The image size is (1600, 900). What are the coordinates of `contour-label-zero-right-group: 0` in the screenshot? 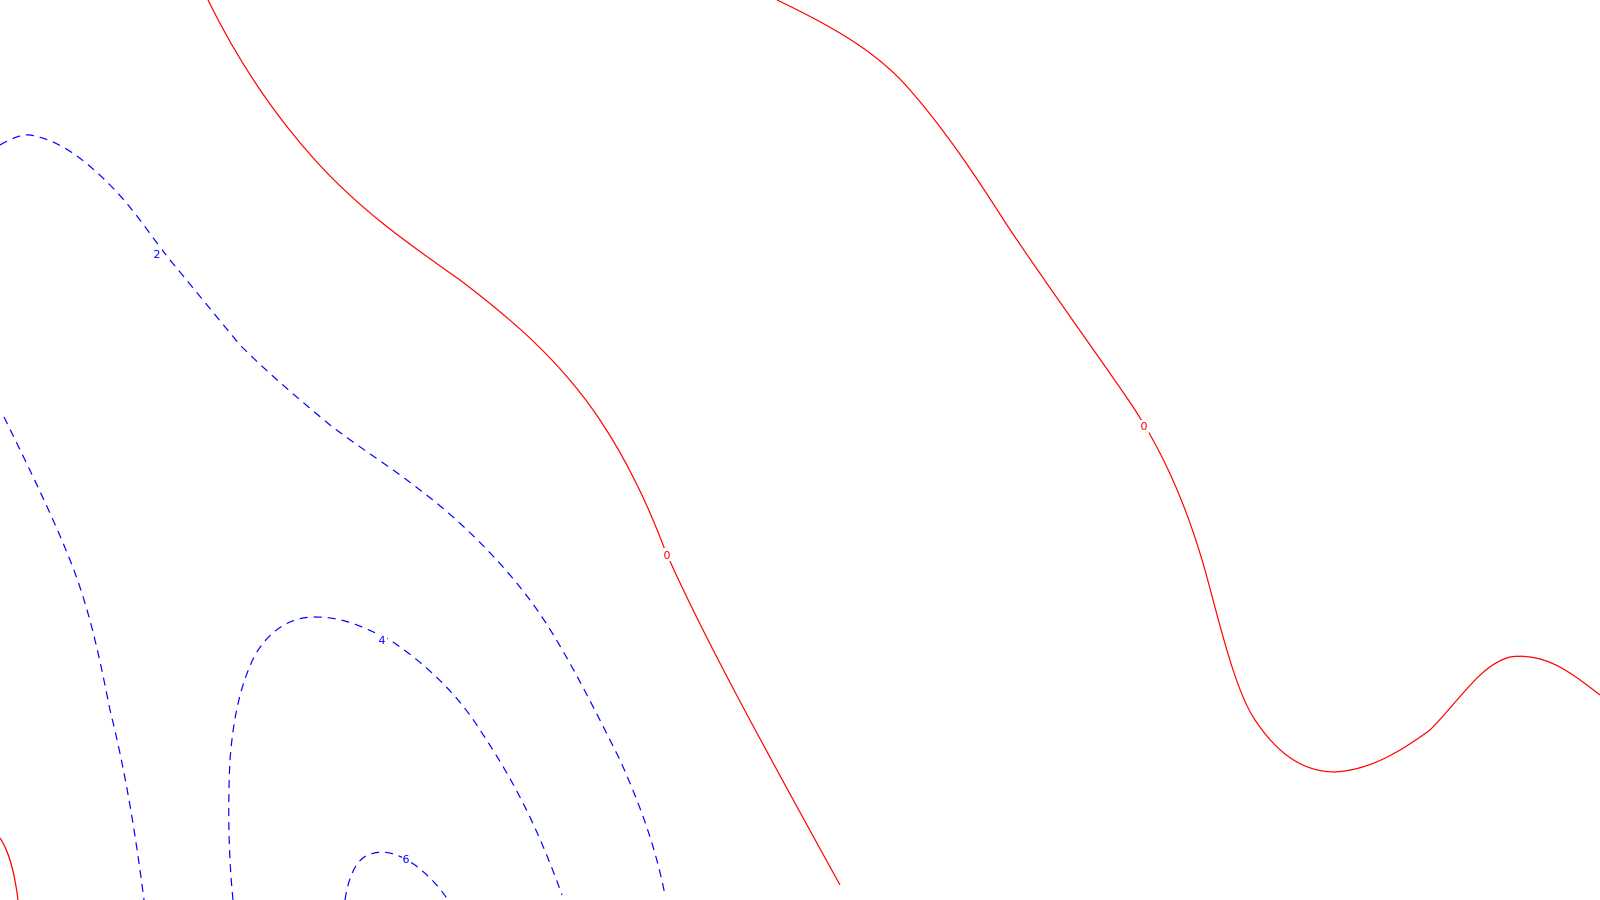 It's located at (1144, 426).